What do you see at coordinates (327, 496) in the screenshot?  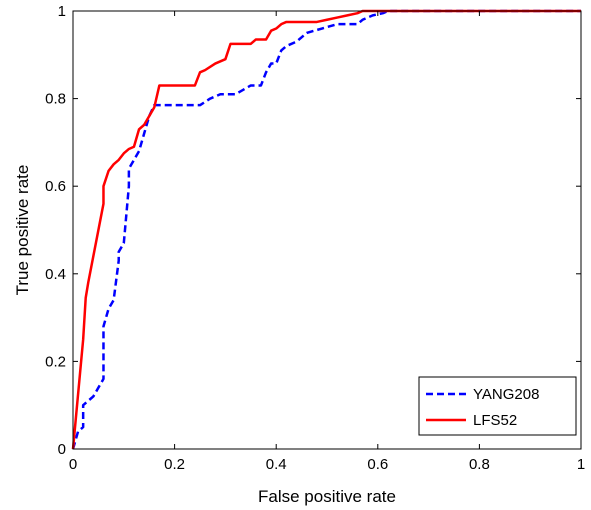 I see `x-axis-label: False positive rate` at bounding box center [327, 496].